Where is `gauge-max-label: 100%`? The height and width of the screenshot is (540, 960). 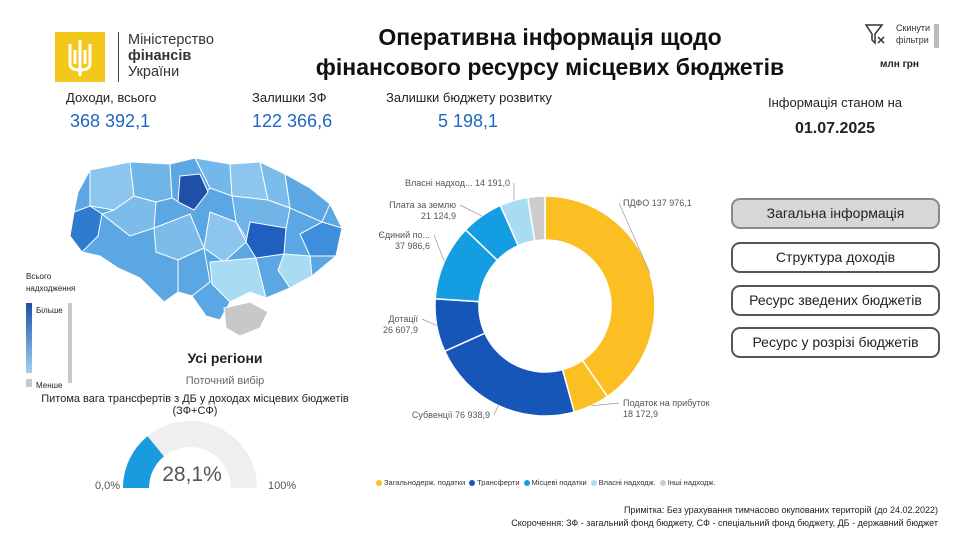 gauge-max-label: 100% is located at coordinates (282, 486).